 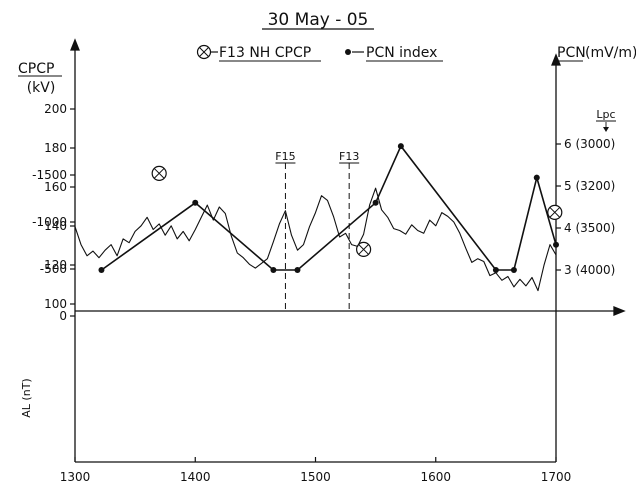 I want to click on y-left-tick-label: 200, so click(x=55, y=109).